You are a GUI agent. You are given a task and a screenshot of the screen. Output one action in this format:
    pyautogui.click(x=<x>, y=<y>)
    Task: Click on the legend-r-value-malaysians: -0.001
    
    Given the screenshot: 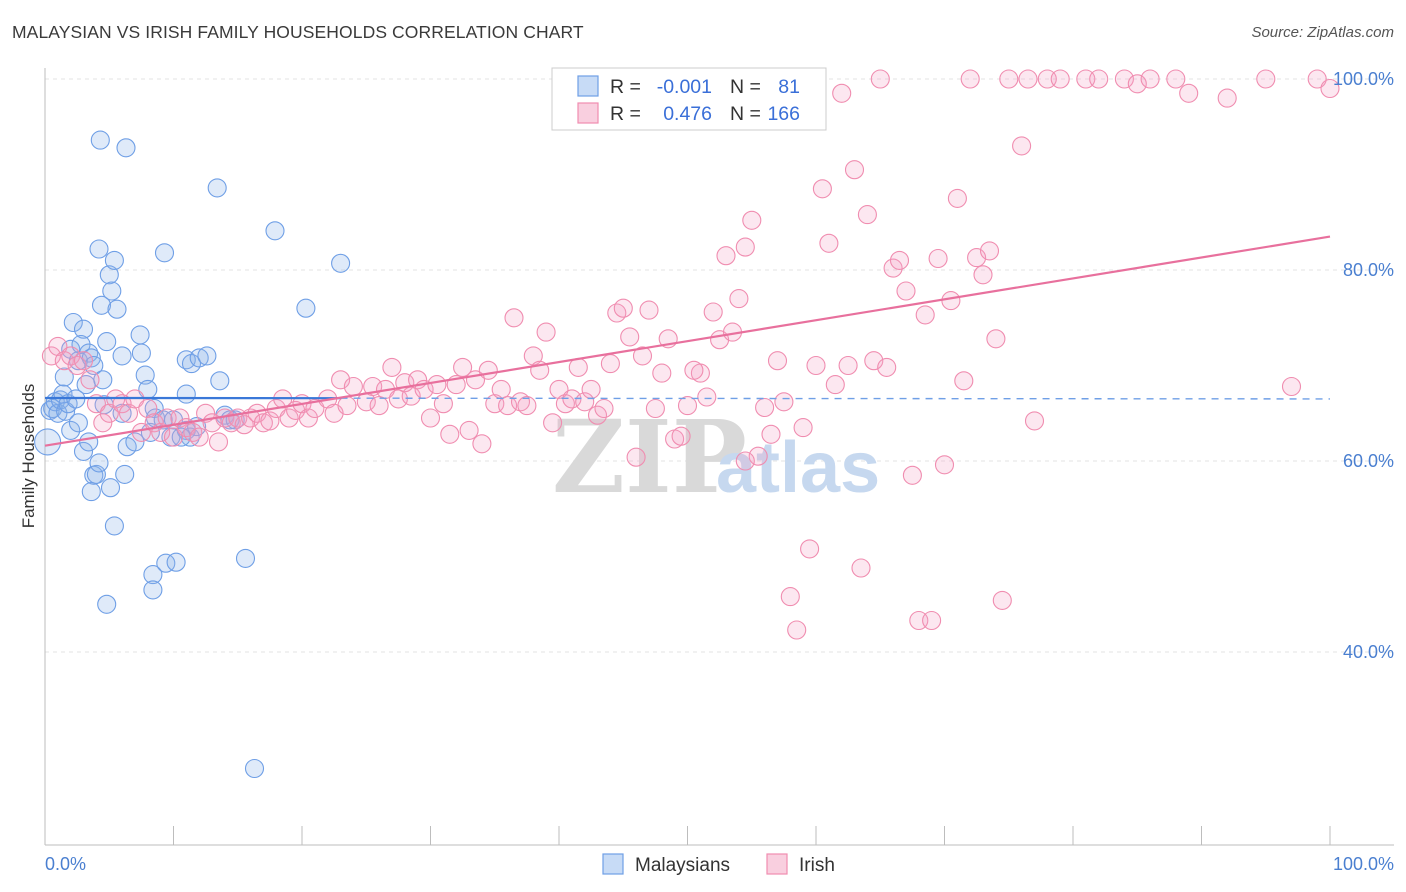 What is the action you would take?
    pyautogui.click(x=684, y=87)
    